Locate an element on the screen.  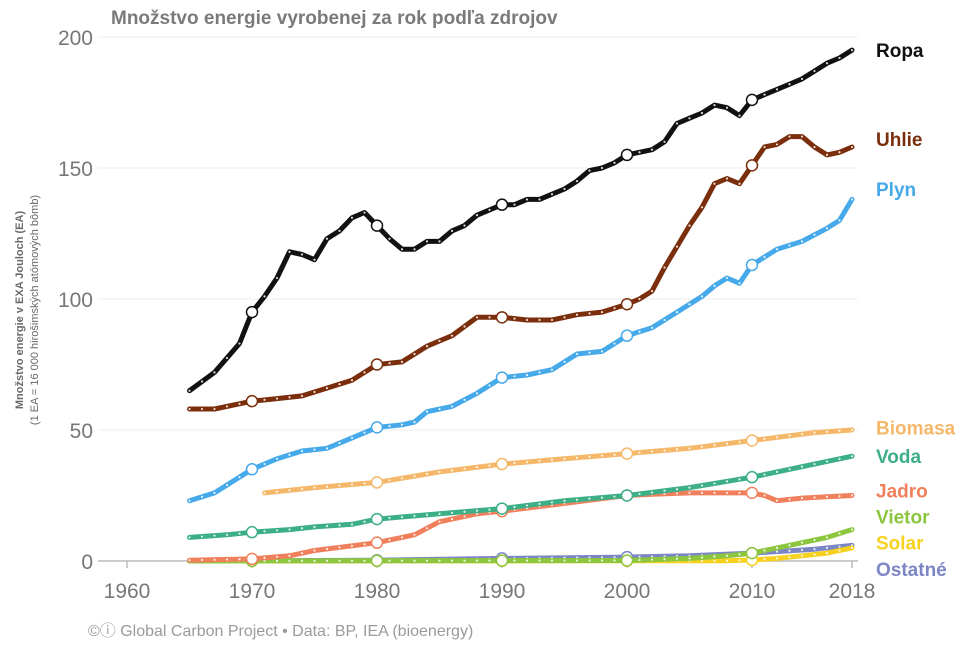
point-biomasa-1974 is located at coordinates (302, 489).